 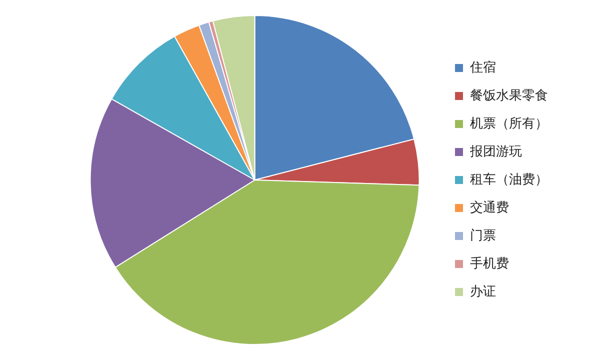 I want to click on legend-label: 交通费, so click(x=489, y=207).